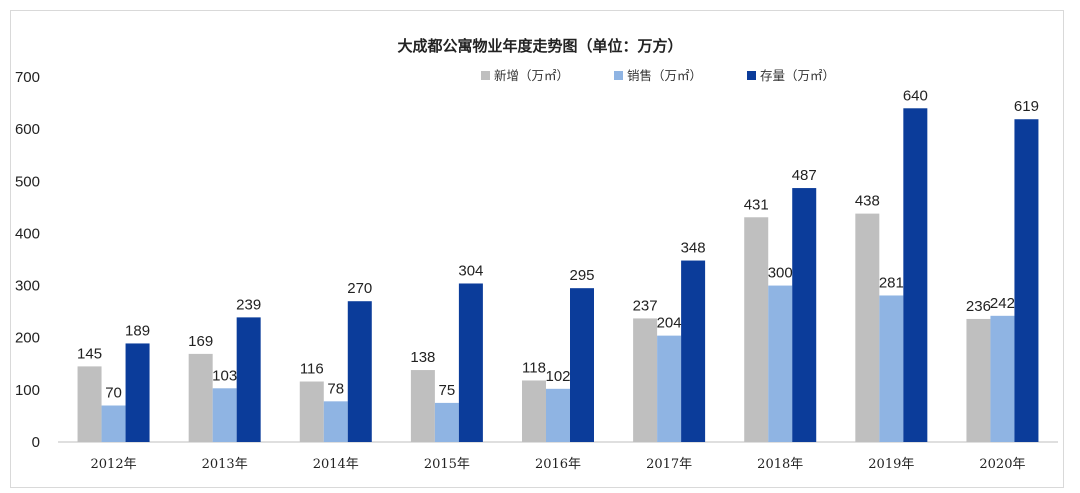 The width and height of the screenshot is (1080, 493). What do you see at coordinates (27, 129) in the screenshot?
I see `y-tick-label: 600` at bounding box center [27, 129].